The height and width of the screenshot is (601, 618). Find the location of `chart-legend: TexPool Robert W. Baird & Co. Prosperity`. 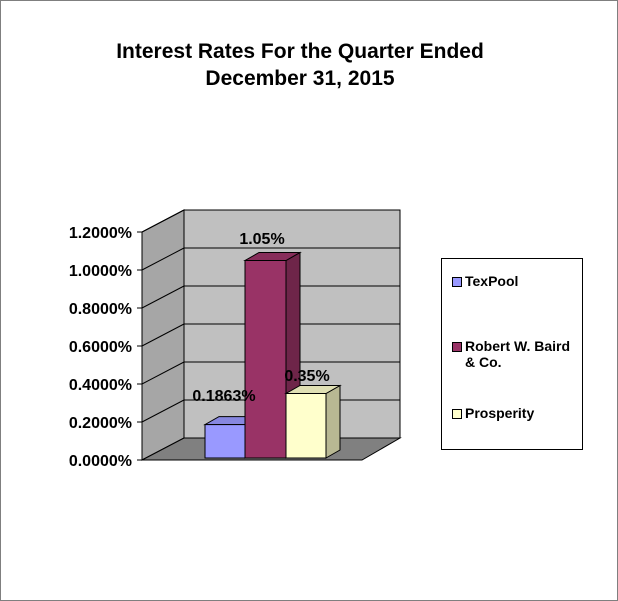

chart-legend: TexPool Robert W. Baird & Co. Prosperity is located at coordinates (512, 354).